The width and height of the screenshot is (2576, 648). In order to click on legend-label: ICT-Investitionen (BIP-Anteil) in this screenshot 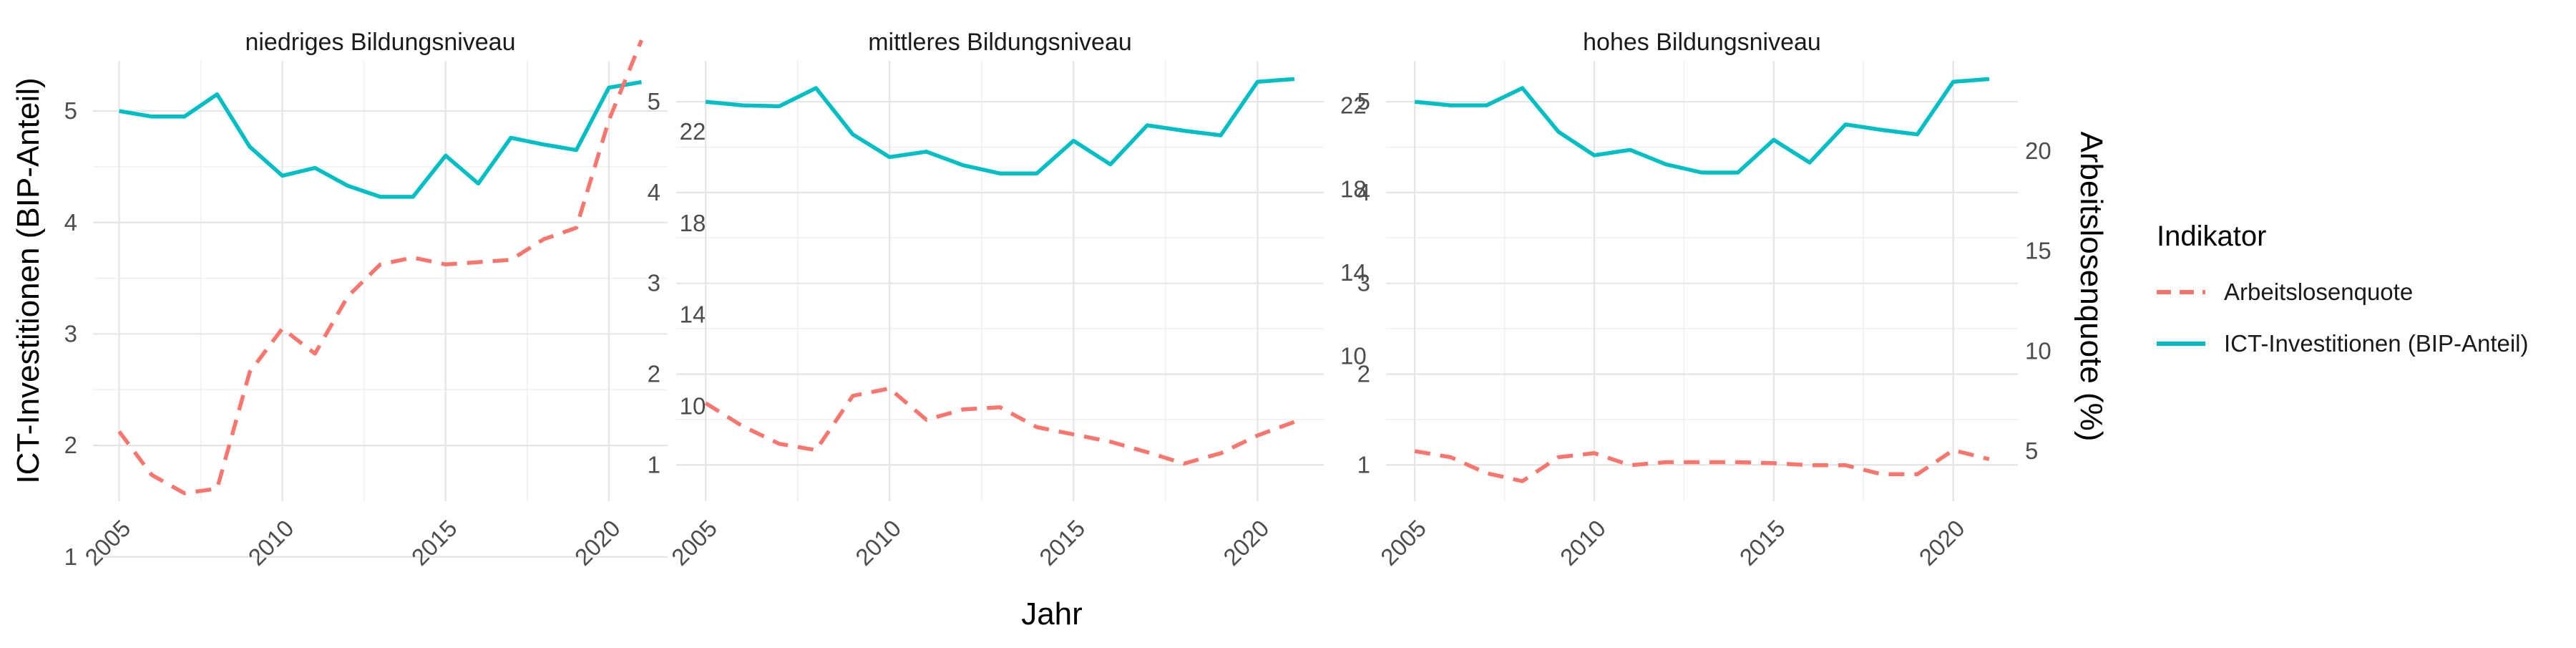, I will do `click(2376, 343)`.